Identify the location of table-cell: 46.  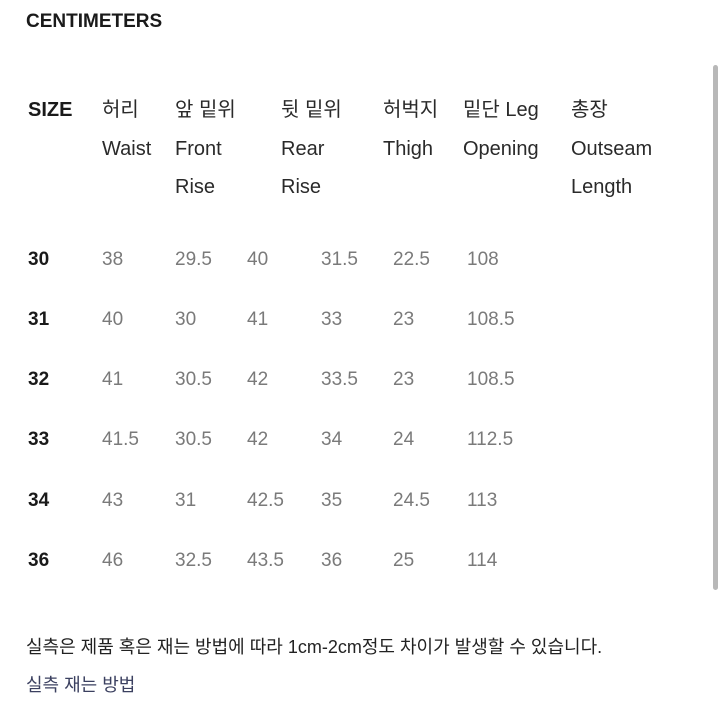
(113, 560).